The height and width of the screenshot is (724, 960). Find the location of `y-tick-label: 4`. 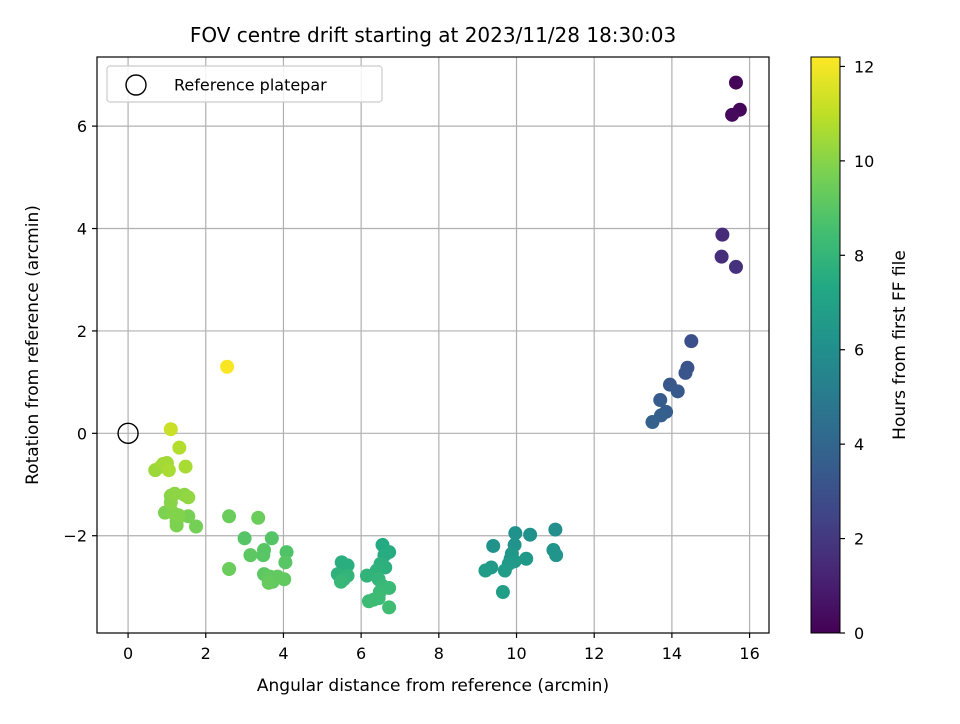

y-tick-label: 4 is located at coordinates (82, 229).